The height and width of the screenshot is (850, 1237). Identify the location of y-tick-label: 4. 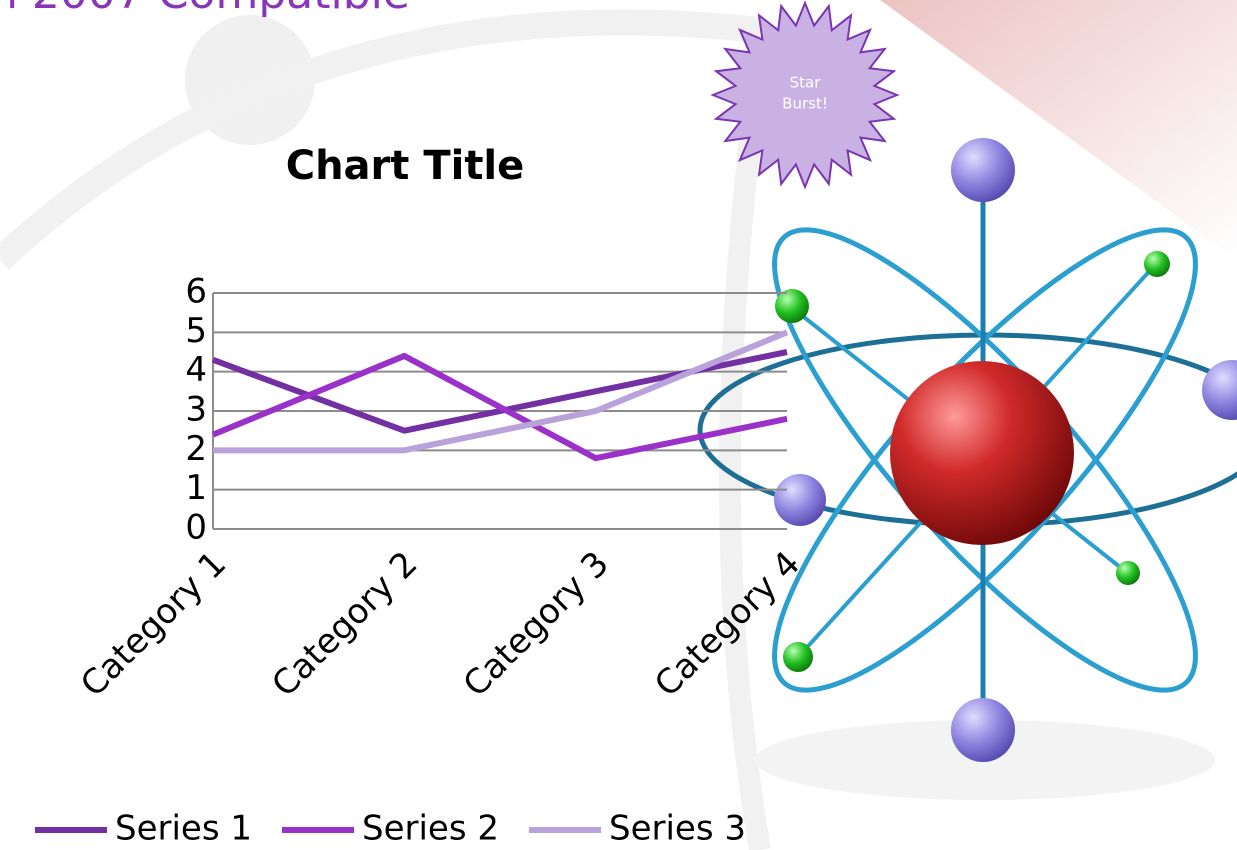
(196, 370).